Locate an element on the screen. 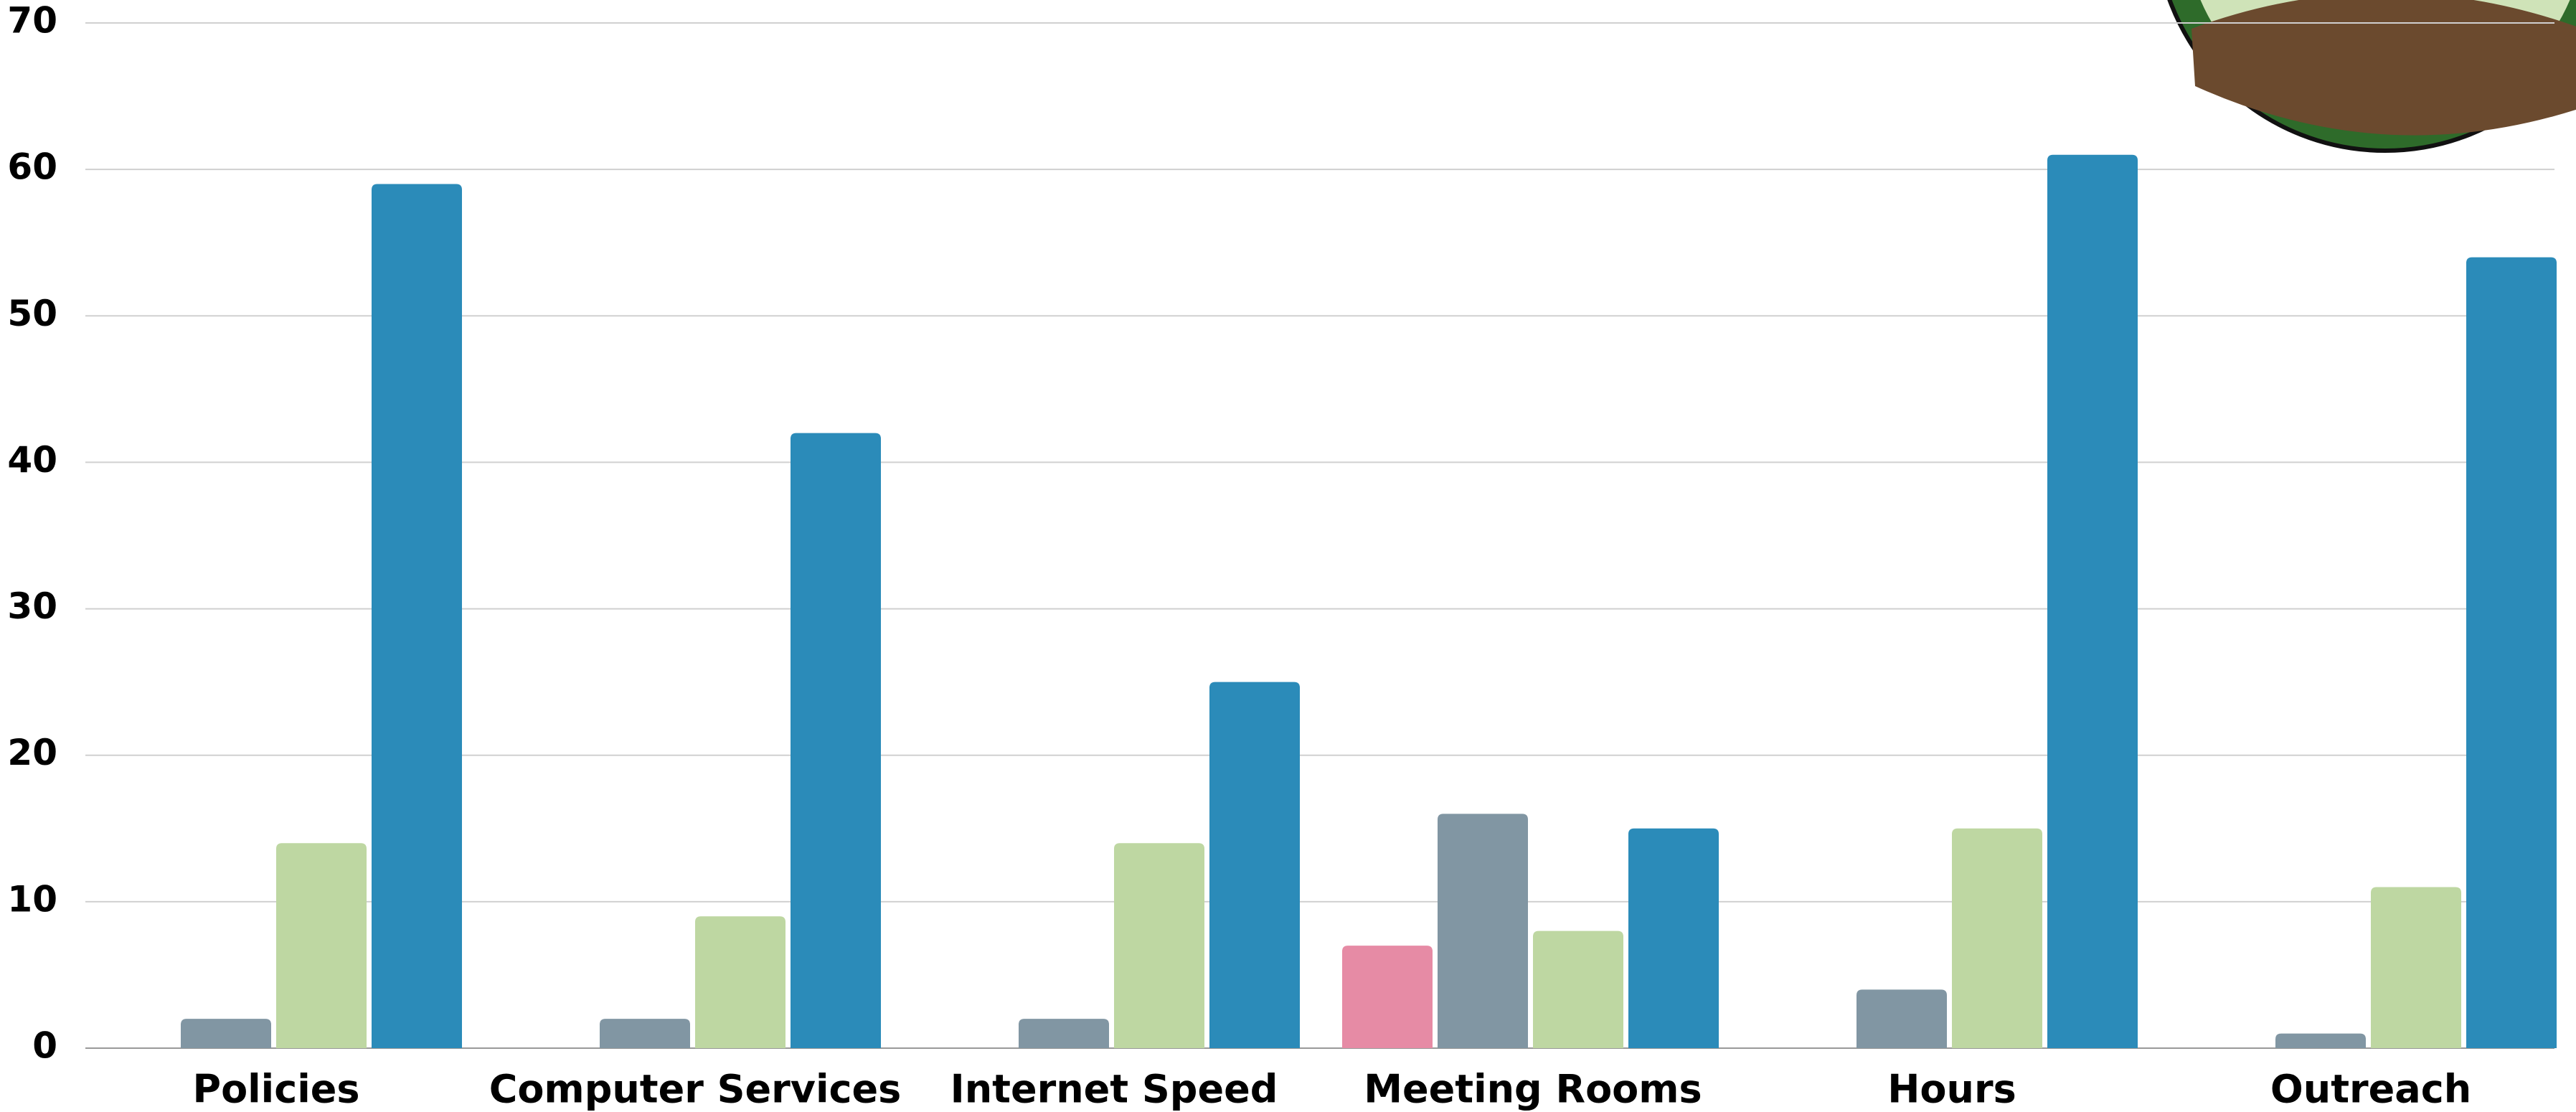 This screenshot has width=2576, height=1112. x-tick-label: Hours is located at coordinates (1951, 1089).